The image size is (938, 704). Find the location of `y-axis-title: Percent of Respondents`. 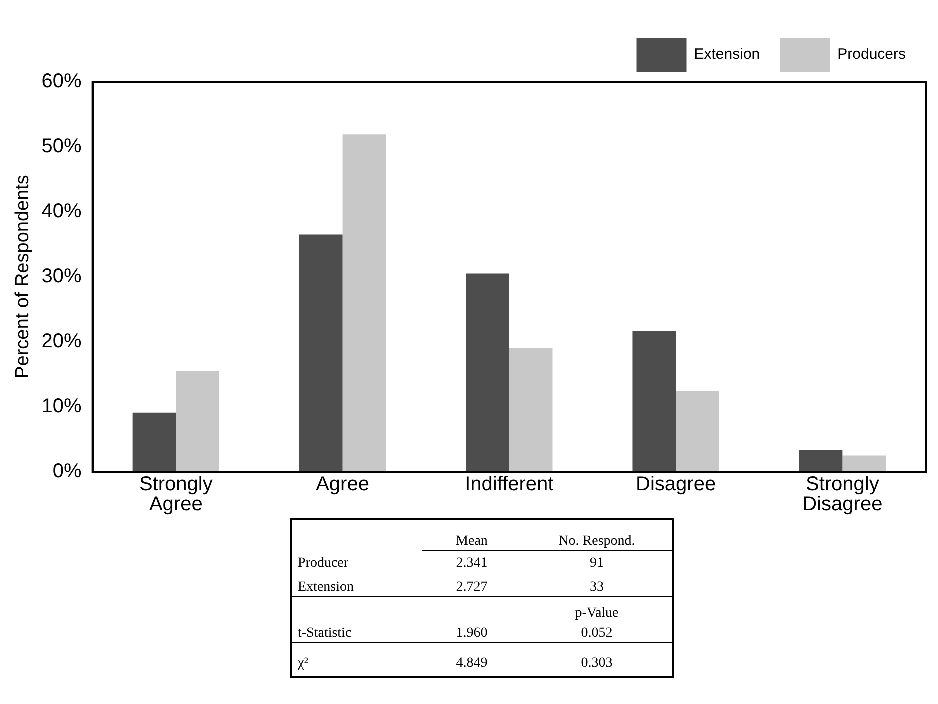

y-axis-title: Percent of Respondents is located at coordinates (23, 277).